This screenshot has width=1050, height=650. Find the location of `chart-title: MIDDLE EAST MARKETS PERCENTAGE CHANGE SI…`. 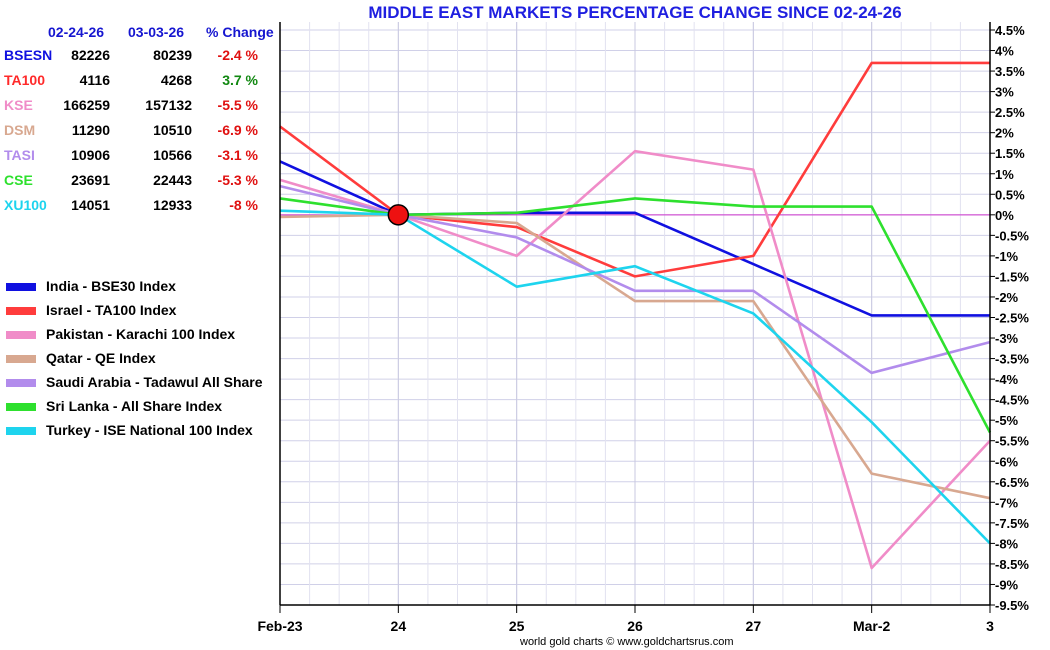

chart-title: MIDDLE EAST MARKETS PERCENTAGE CHANGE SI… is located at coordinates (635, 12).